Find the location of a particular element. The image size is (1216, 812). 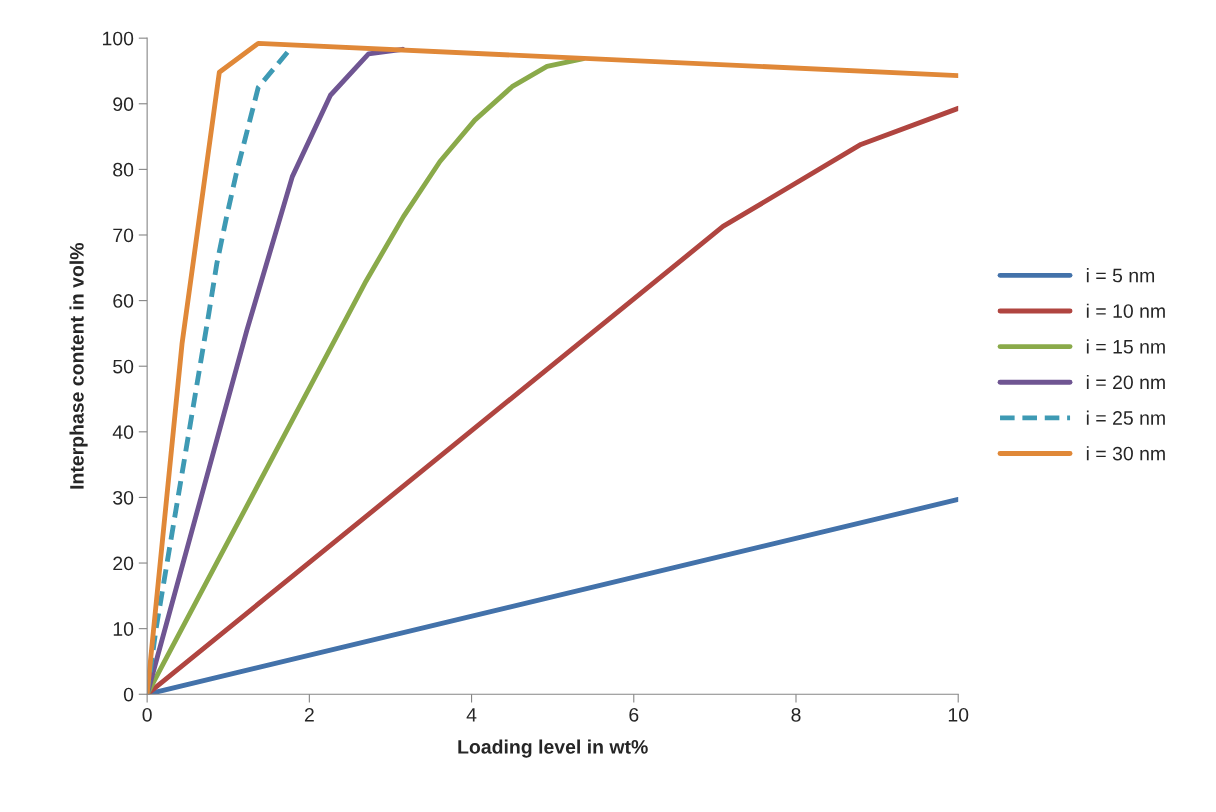

y-tick-label: 20 is located at coordinates (123, 563).